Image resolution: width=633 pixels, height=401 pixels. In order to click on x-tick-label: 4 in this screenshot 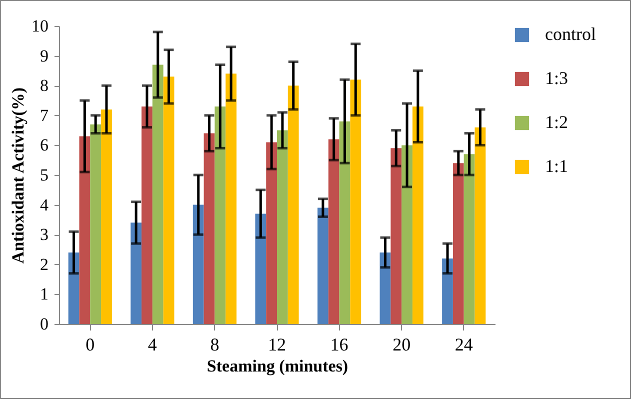, I will do `click(152, 344)`.